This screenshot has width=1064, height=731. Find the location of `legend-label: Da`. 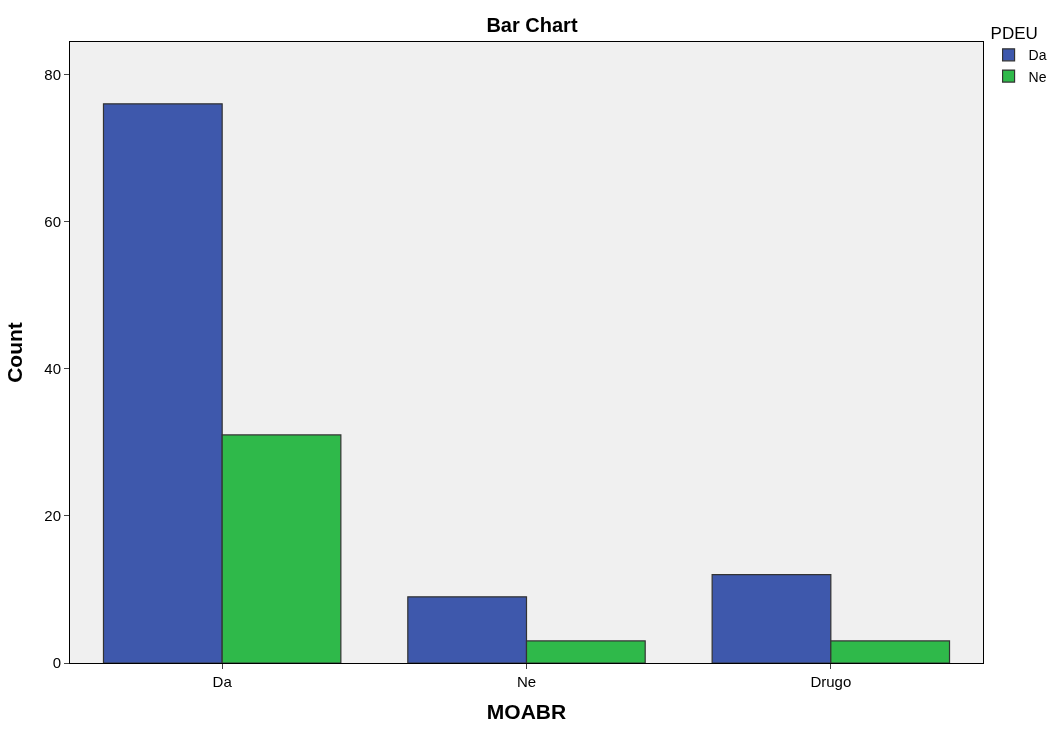

legend-label: Da is located at coordinates (1037, 55).